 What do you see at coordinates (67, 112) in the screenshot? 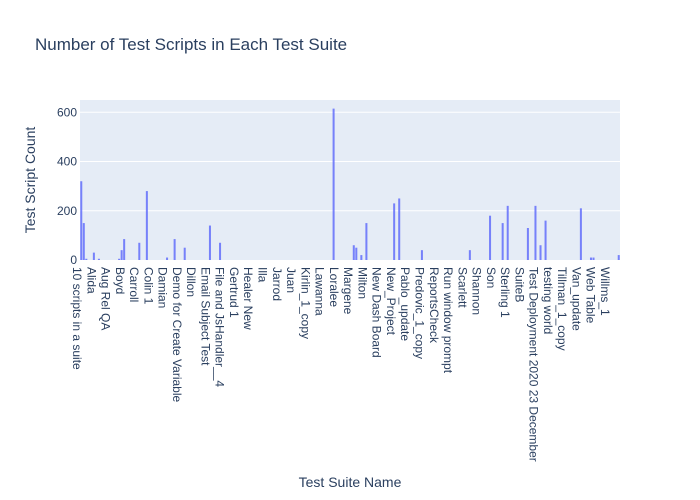
I see `y-tick-label: 600` at bounding box center [67, 112].